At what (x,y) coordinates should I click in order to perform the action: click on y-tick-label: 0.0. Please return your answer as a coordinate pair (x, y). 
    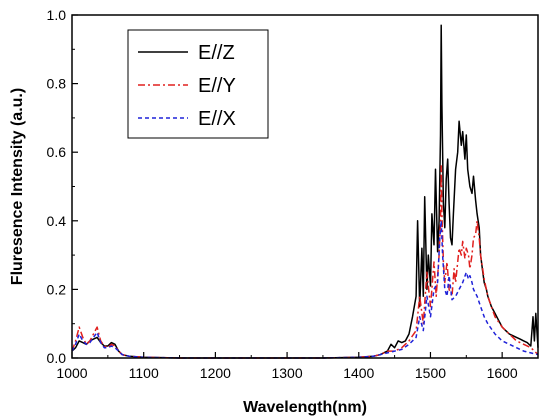
    Looking at the image, I should click on (57, 358).